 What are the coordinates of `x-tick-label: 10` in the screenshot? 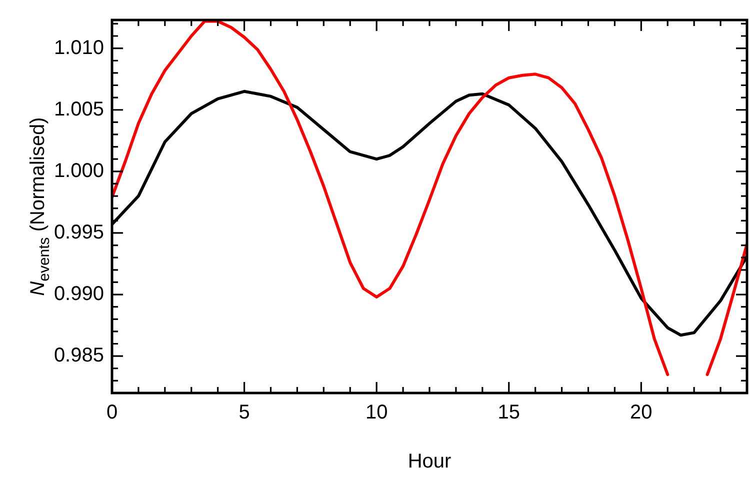 It's located at (376, 413).